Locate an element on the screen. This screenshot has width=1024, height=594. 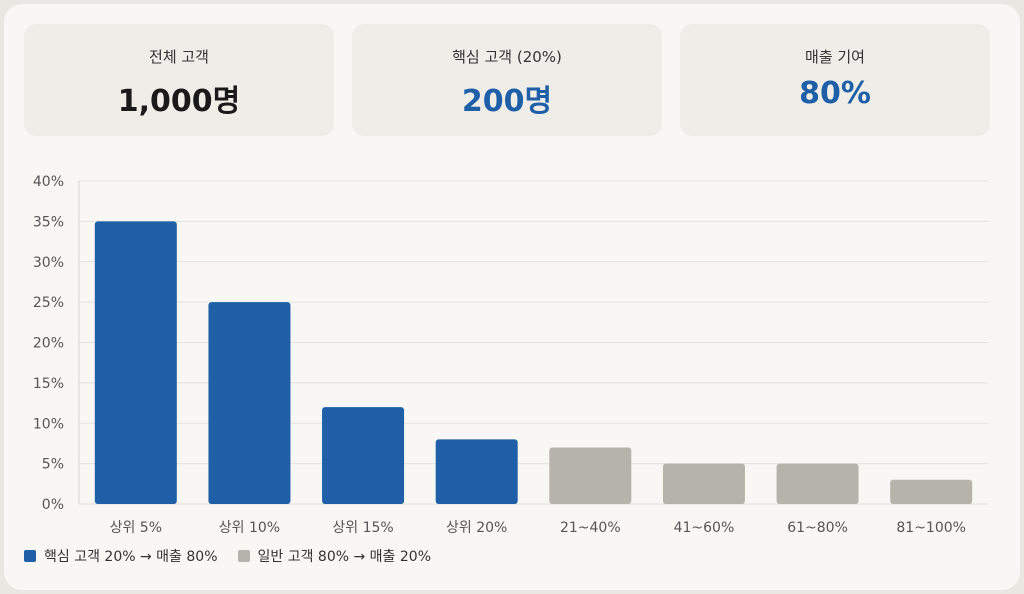
y-tick-label: 0% is located at coordinates (53, 505).